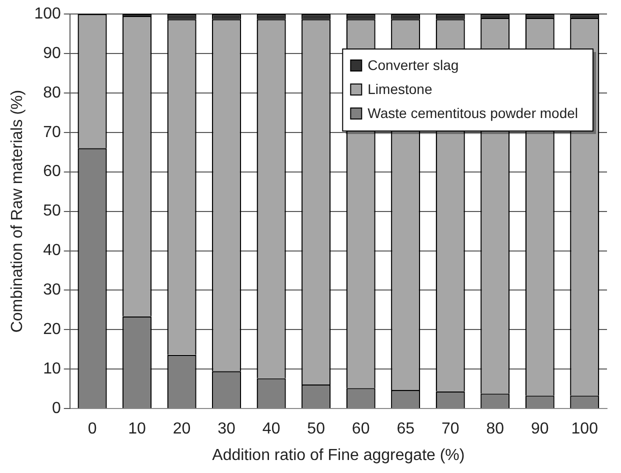  I want to click on x-tick-label: 0, so click(92, 429).